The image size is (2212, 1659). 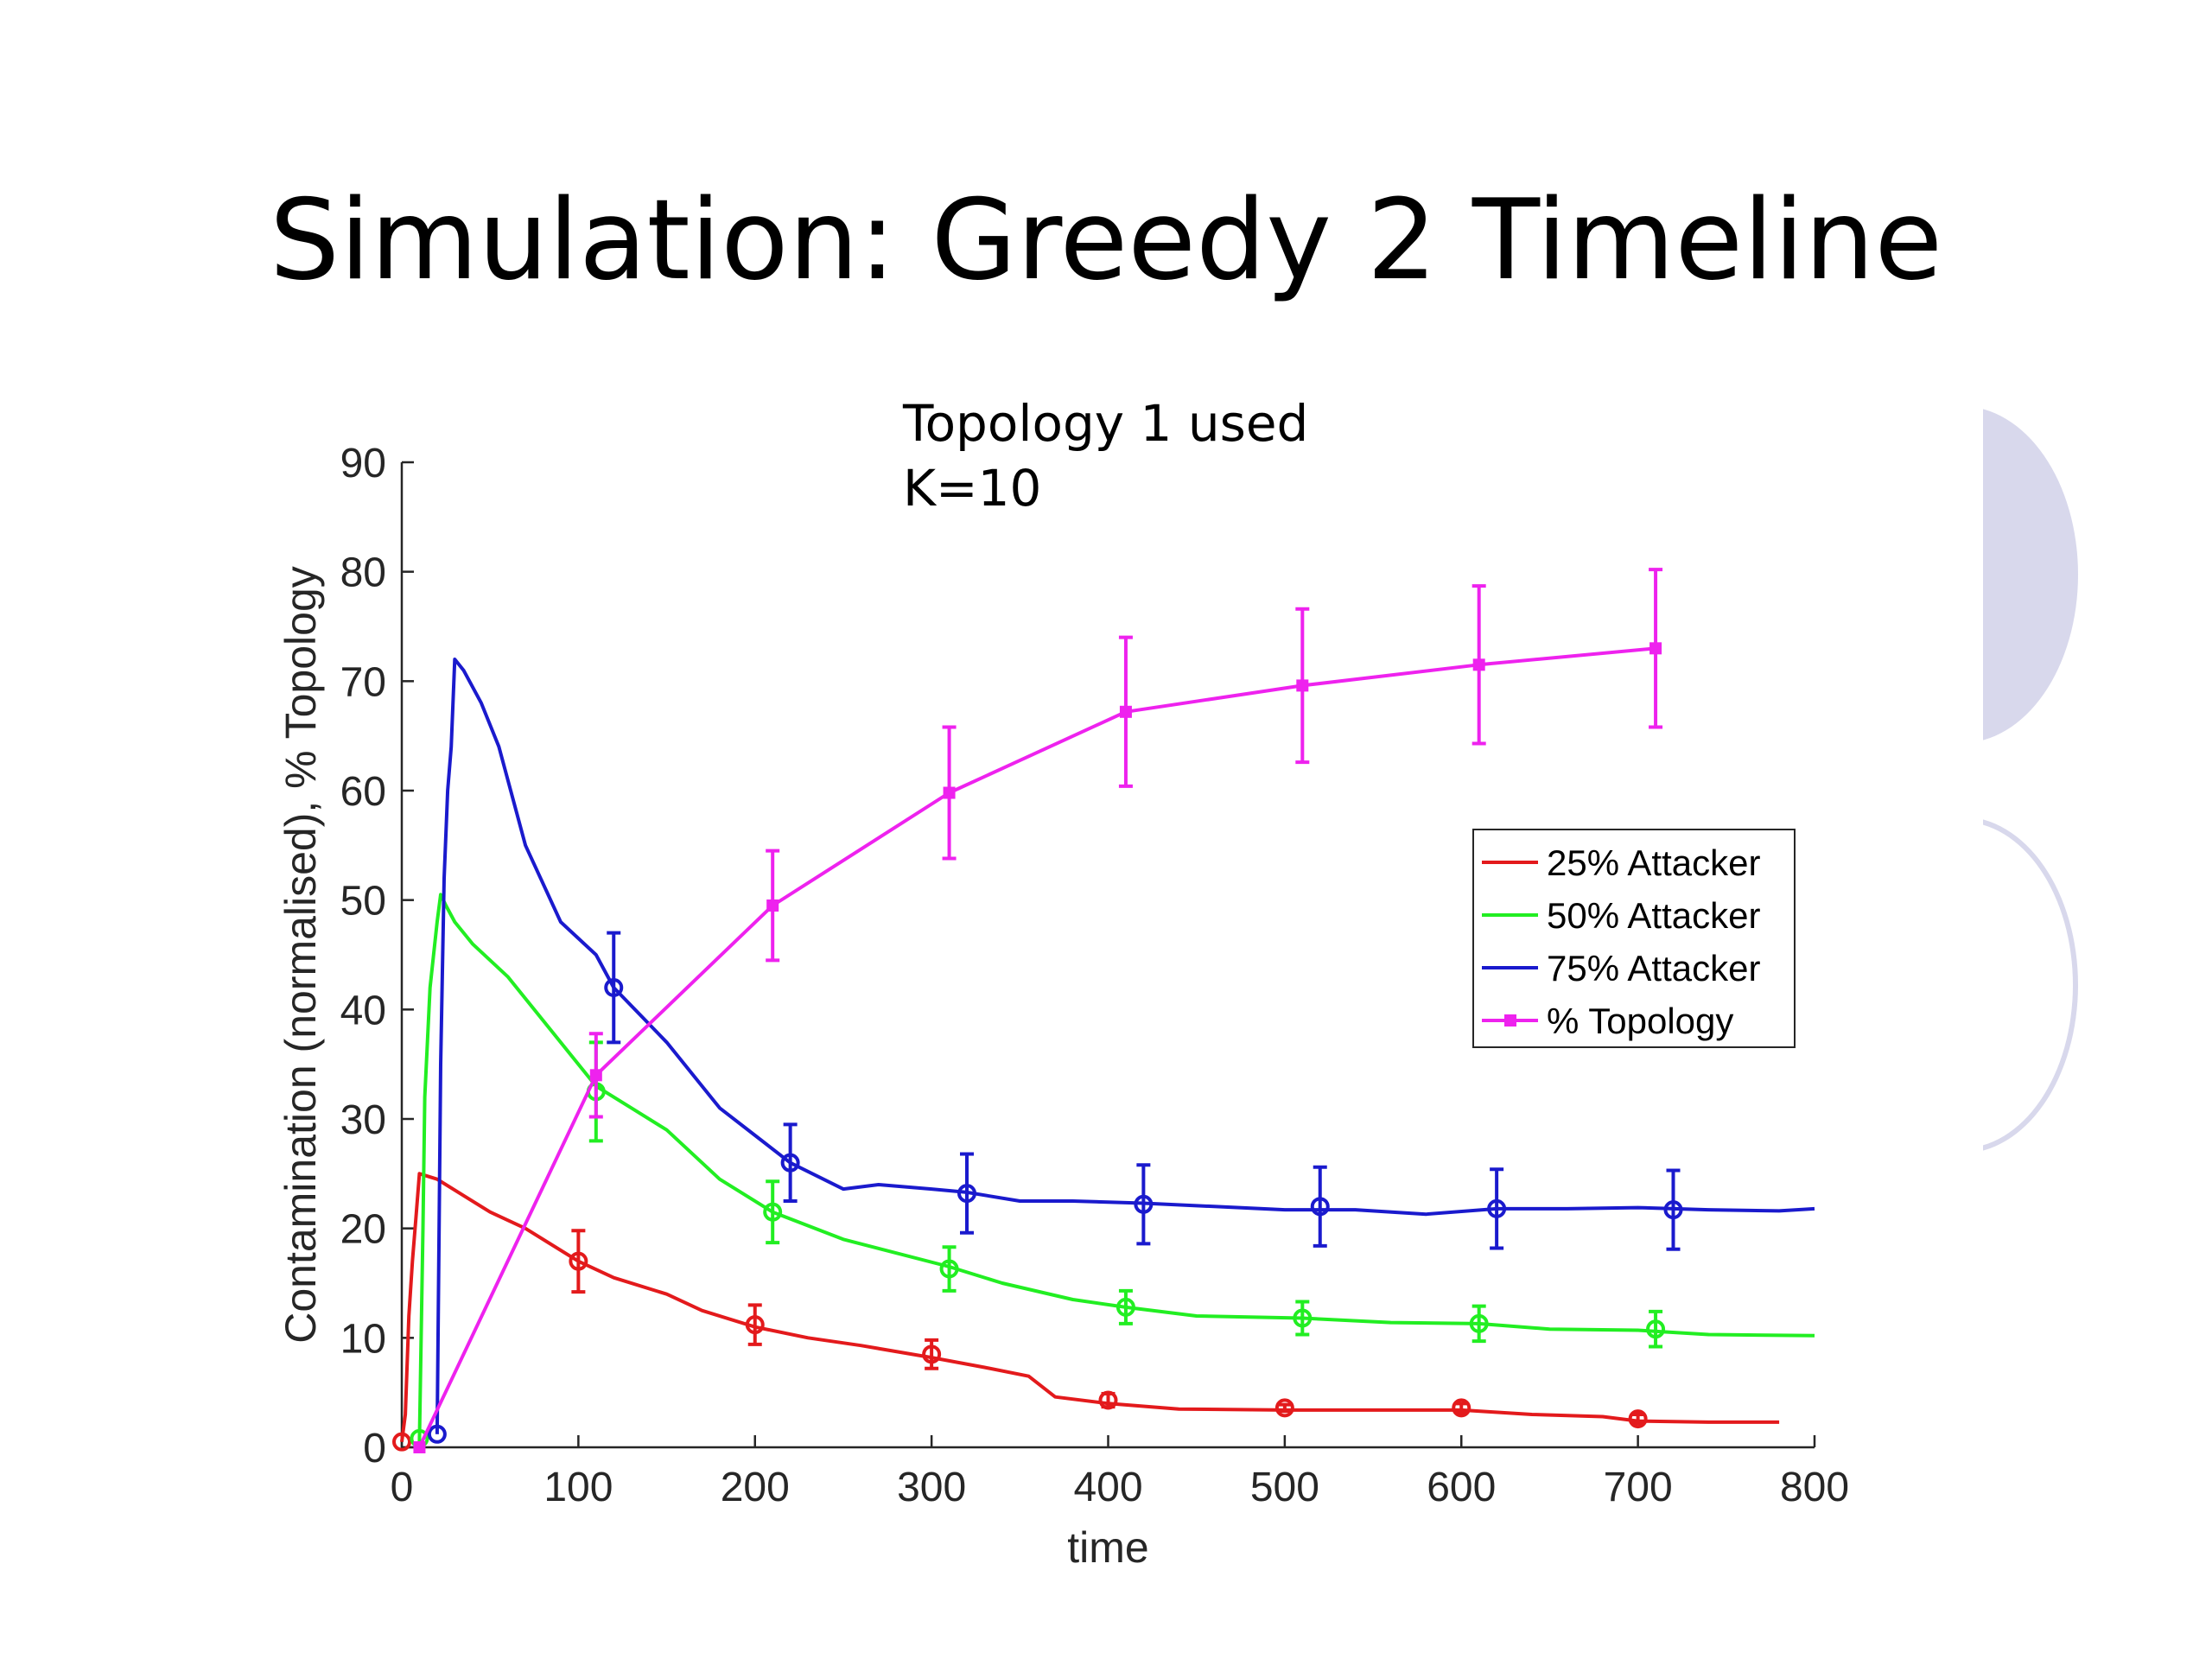 What do you see at coordinates (363, 1120) in the screenshot?
I see `y-tick-label: 30` at bounding box center [363, 1120].